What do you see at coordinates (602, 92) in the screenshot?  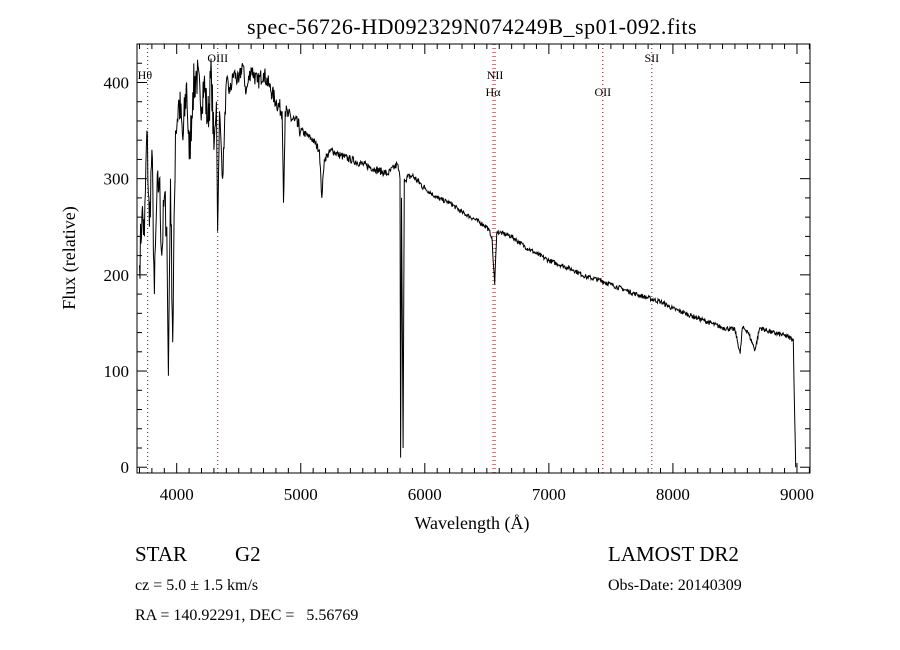 I see `line-label: OII` at bounding box center [602, 92].